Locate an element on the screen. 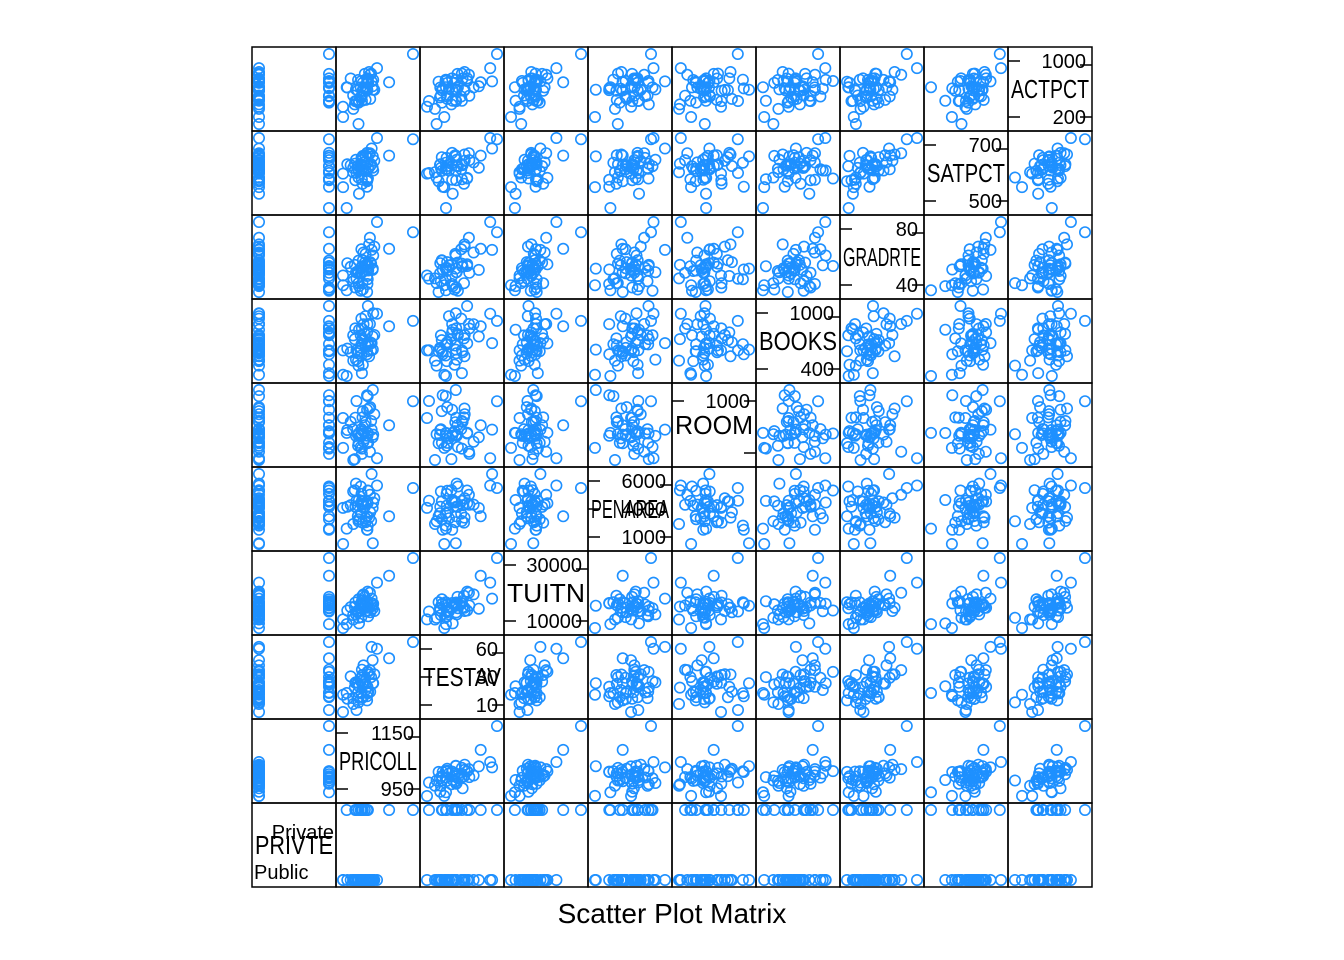  panel-r6-c0 is located at coordinates (294, 593).